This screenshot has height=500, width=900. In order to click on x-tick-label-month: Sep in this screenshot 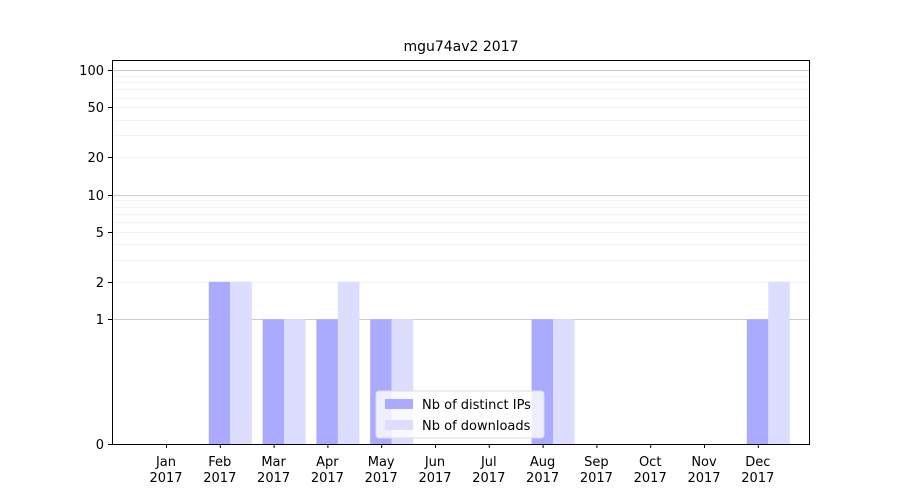, I will do `click(596, 462)`.